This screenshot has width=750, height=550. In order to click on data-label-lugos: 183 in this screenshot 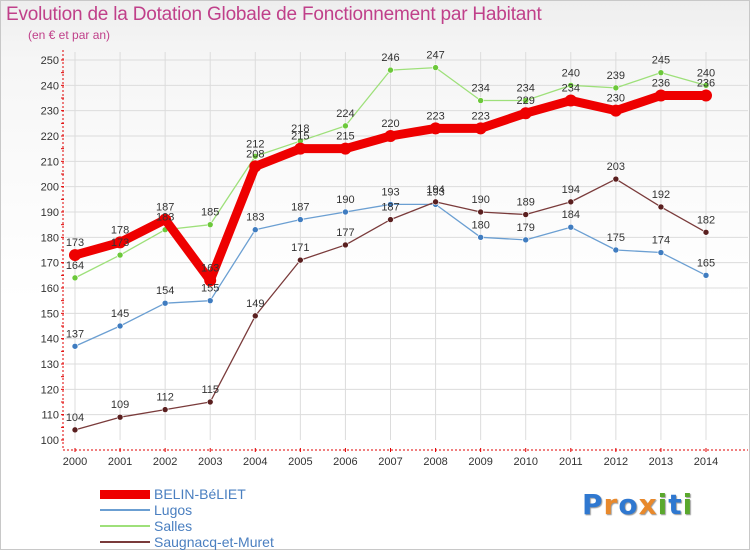, I will do `click(255, 218)`.